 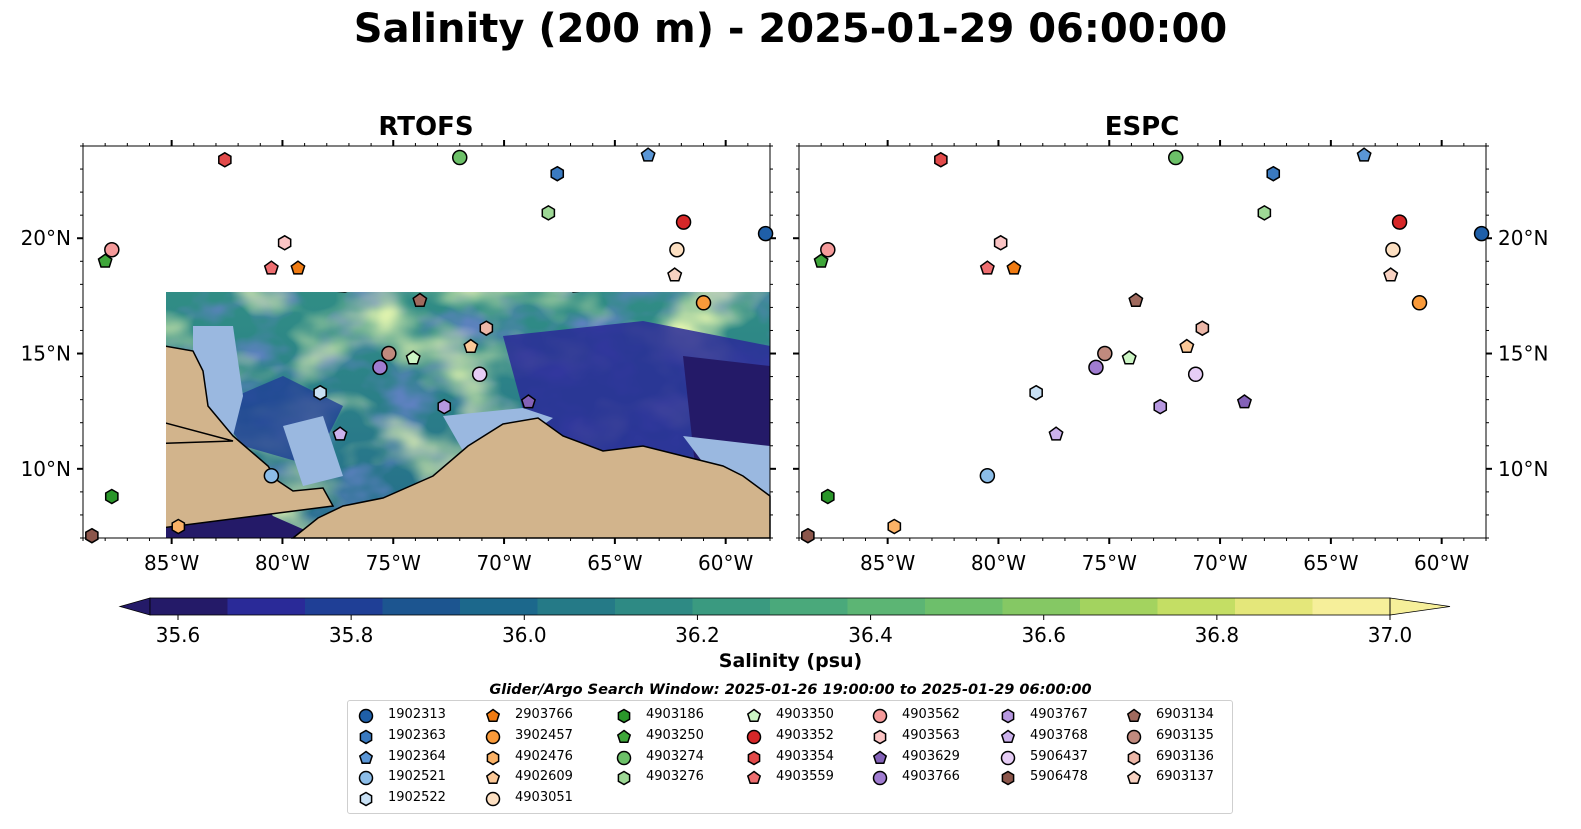 I want to click on legend-label: 4903274, so click(x=675, y=756).